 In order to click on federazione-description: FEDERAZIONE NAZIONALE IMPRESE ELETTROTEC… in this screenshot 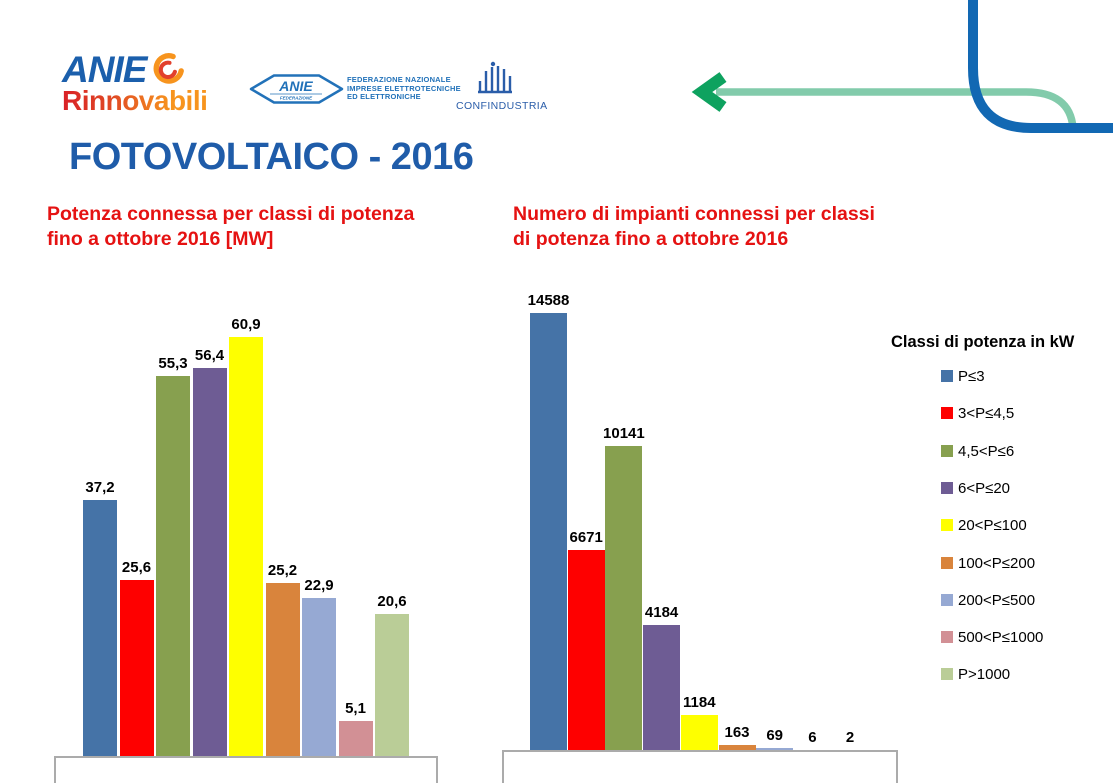, I will do `click(404, 88)`.